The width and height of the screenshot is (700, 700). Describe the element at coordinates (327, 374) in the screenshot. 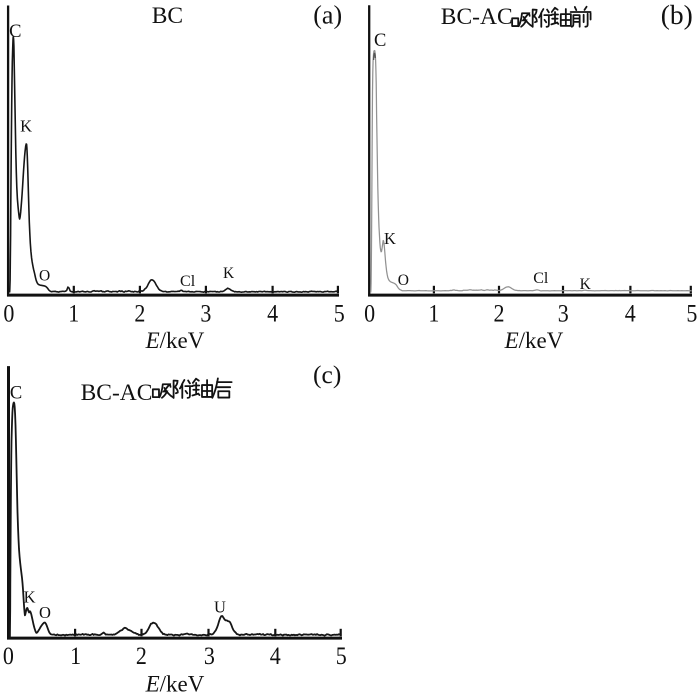

I see `svg-text: (c)` at that location.